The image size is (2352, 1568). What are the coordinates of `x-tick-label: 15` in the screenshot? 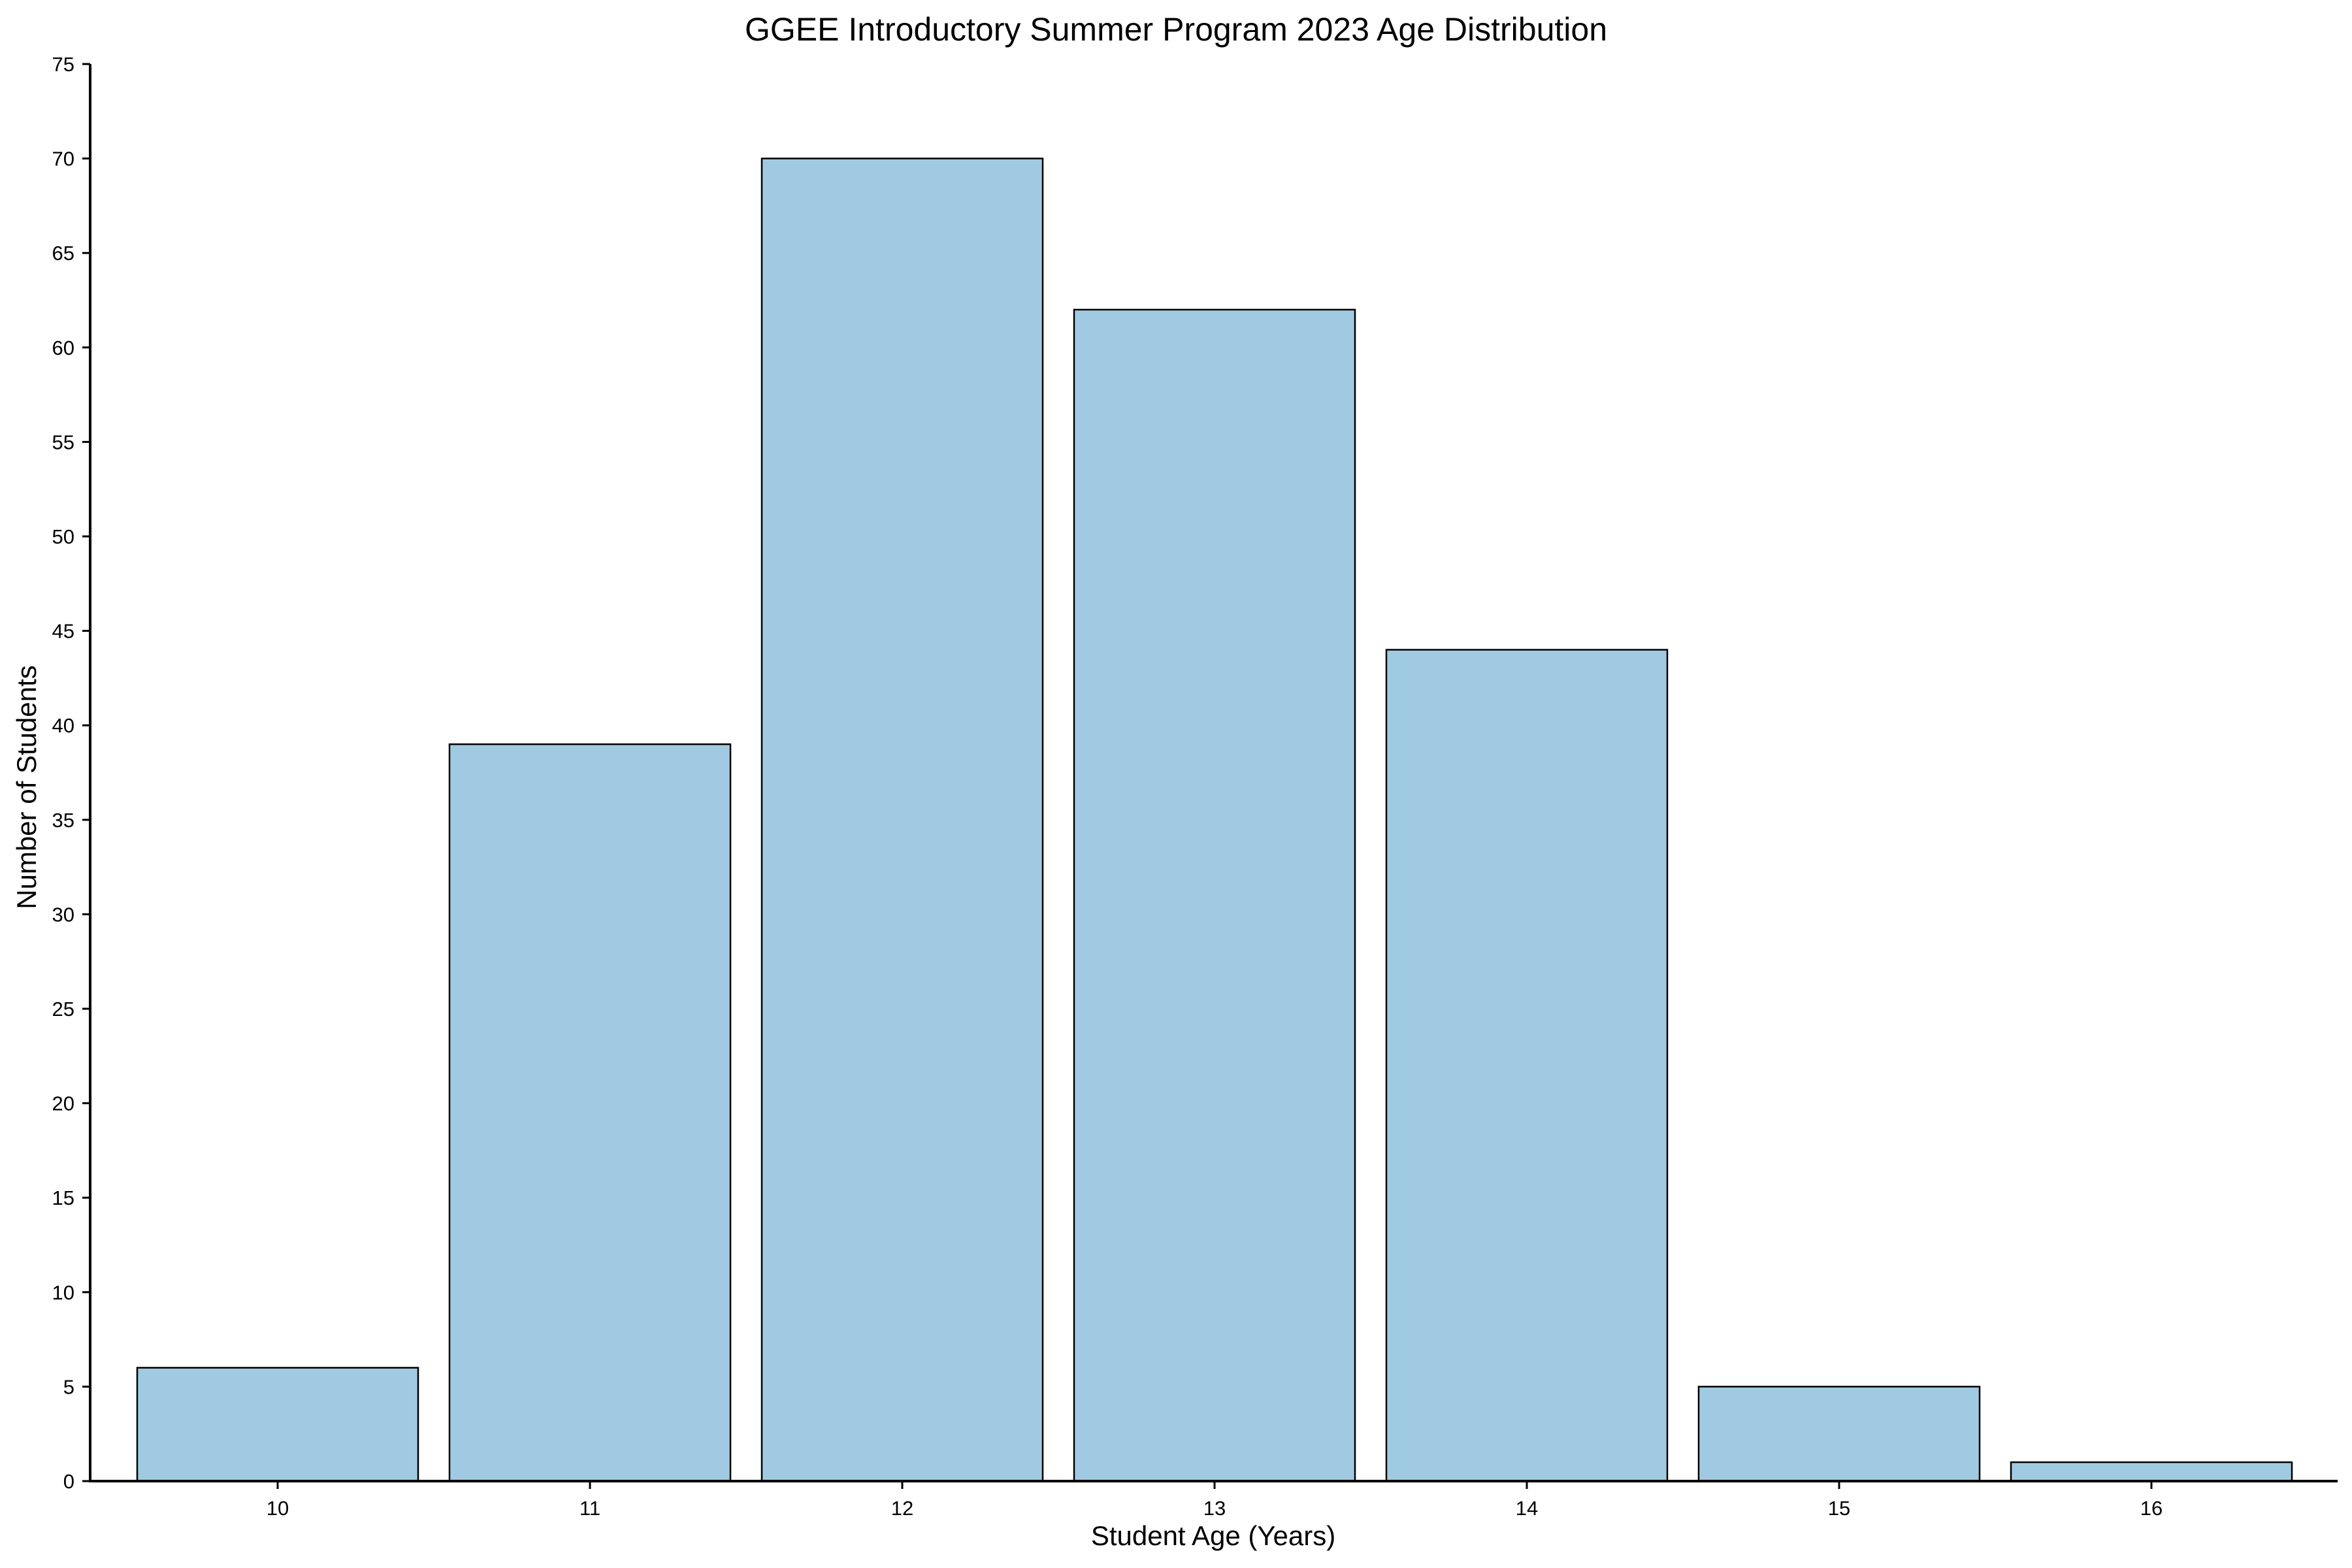 It's located at (1839, 1508).